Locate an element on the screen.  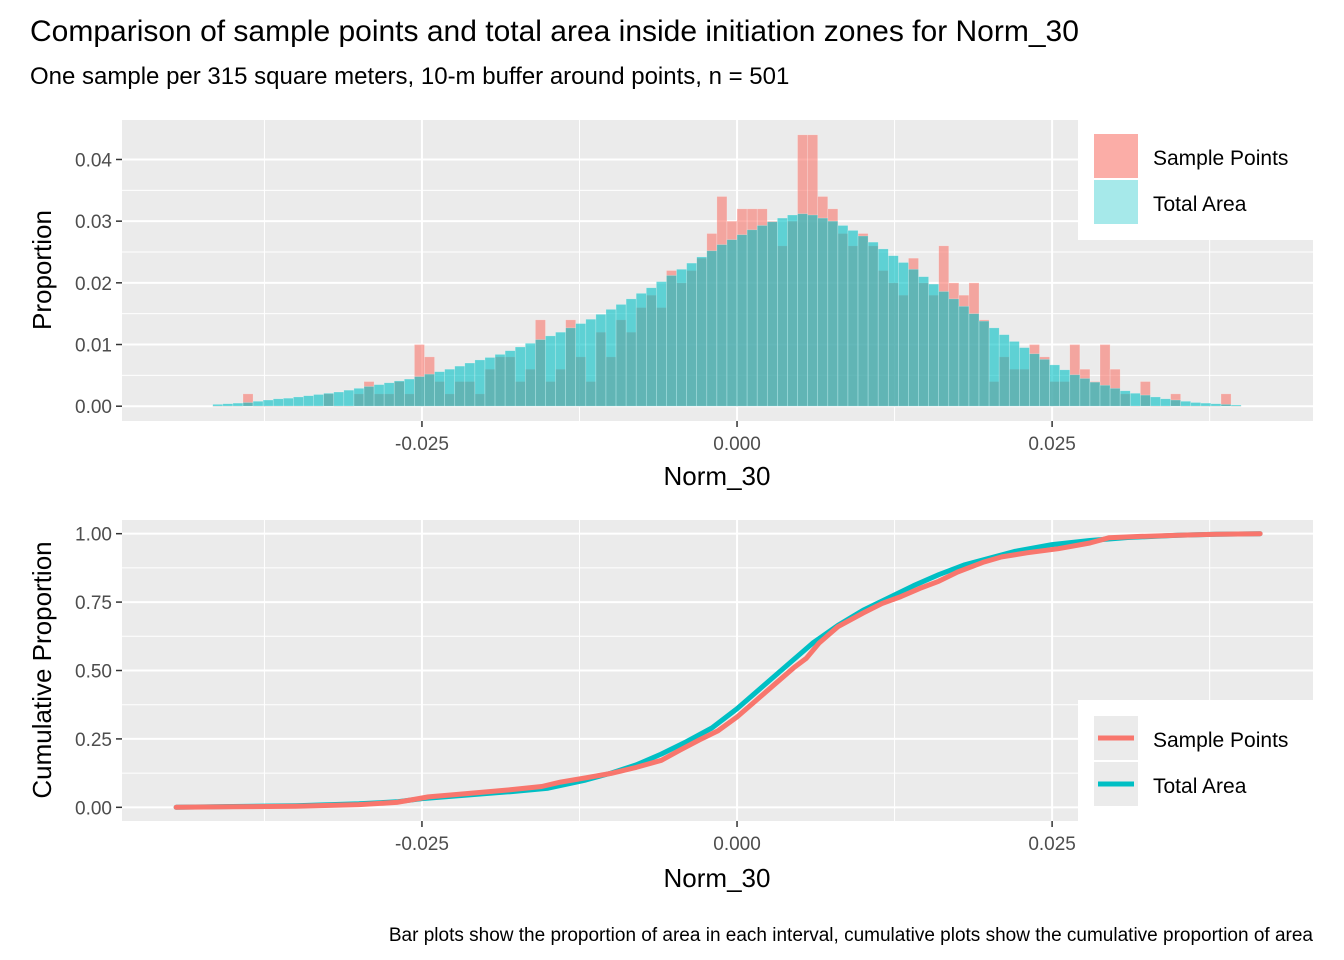
legend-label-sample-points: Sample Points is located at coordinates (1220, 158).